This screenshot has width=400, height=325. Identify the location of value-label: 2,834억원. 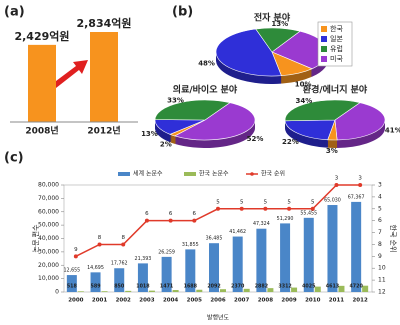
(103, 23).